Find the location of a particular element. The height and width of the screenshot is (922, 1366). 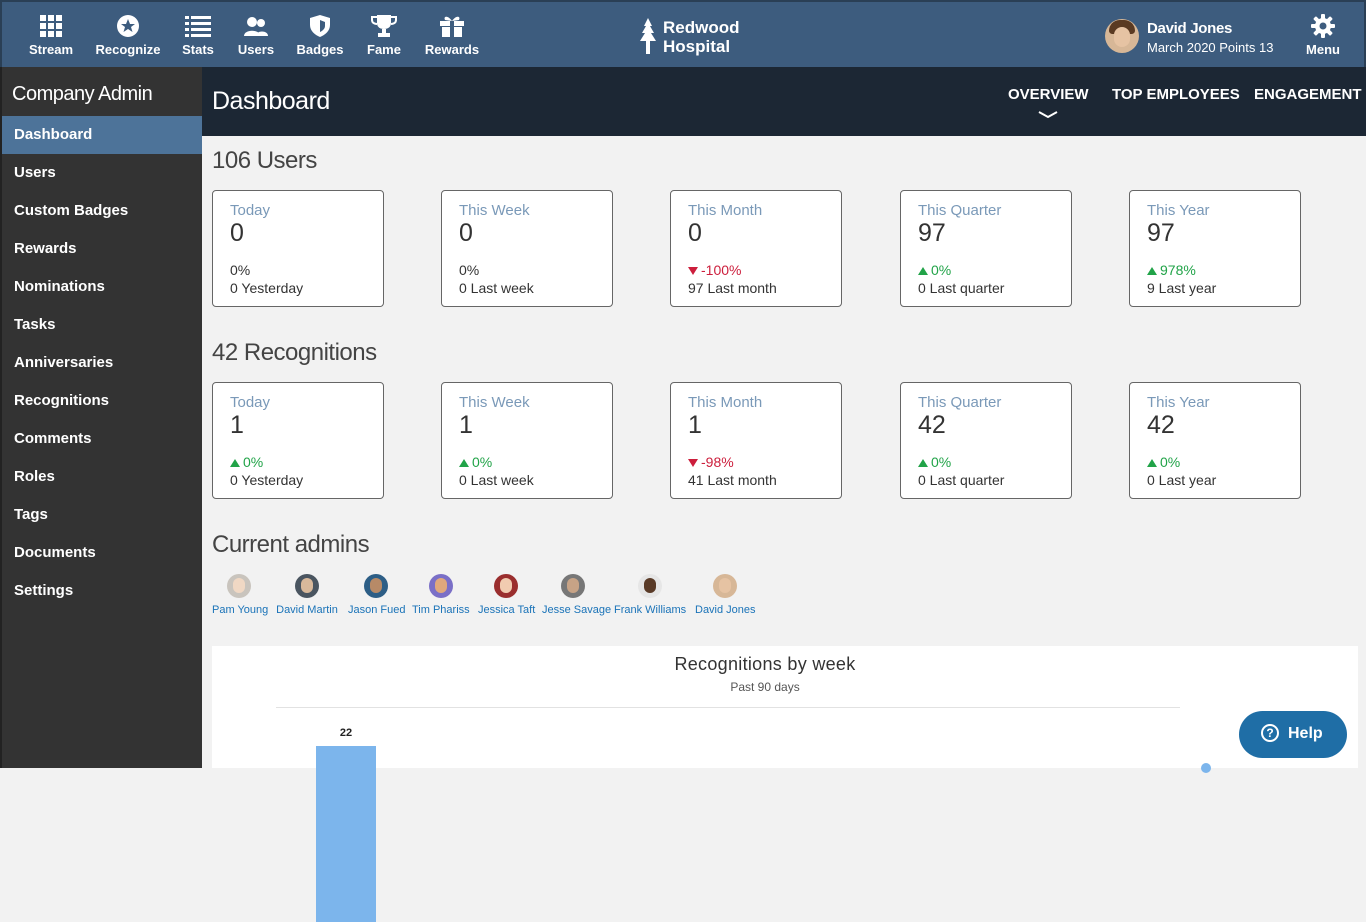

admin-name: Jesse Savage is located at coordinates (577, 610).